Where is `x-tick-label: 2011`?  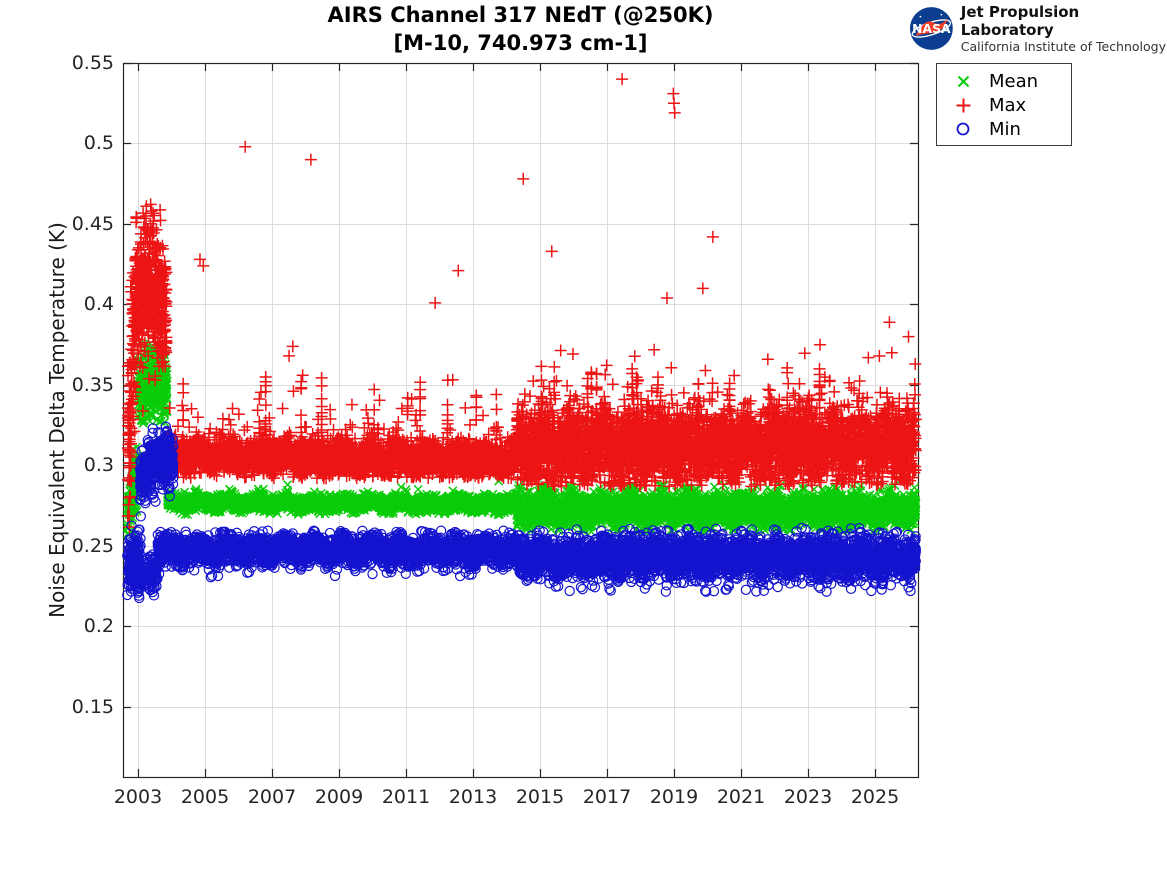 x-tick-label: 2011 is located at coordinates (406, 797).